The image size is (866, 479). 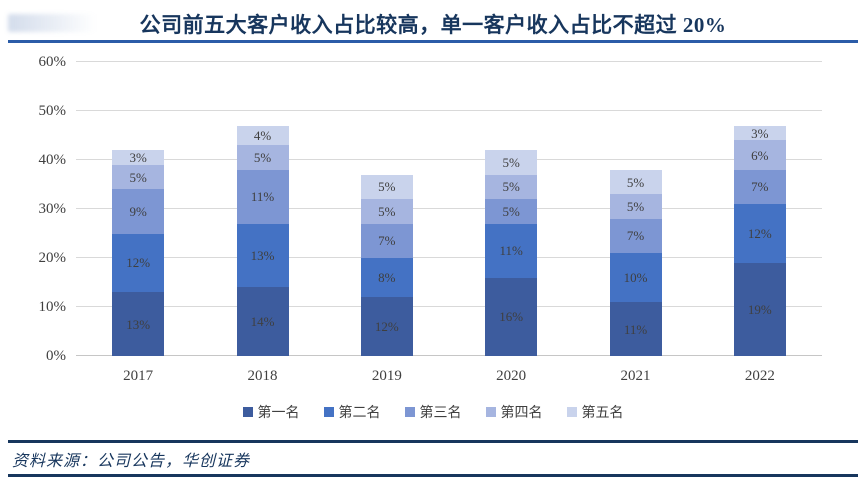 I want to click on bar-segment-2017-第三名: 9%, so click(x=138, y=211).